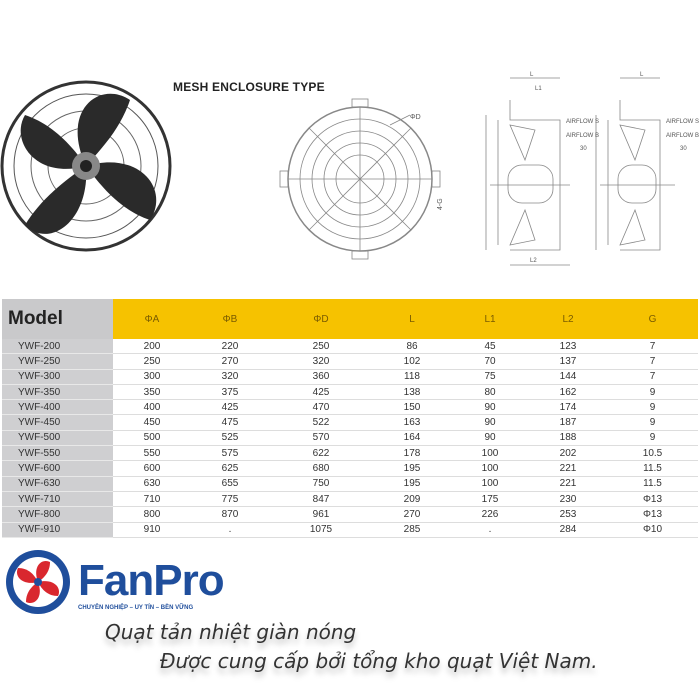 This screenshot has width=700, height=700. I want to click on value-cell: 75, so click(490, 377).